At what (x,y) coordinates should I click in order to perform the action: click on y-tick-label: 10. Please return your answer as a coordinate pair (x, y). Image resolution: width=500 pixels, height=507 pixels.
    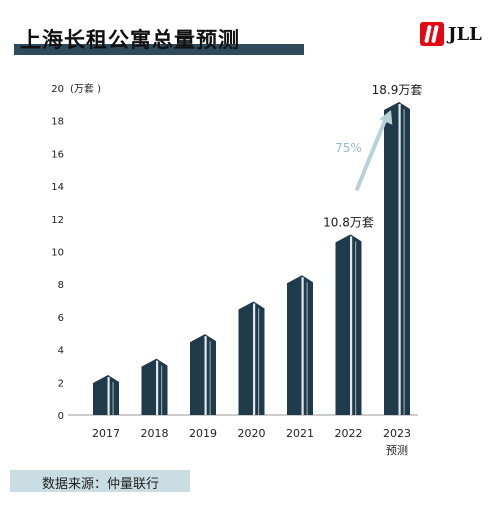
    Looking at the image, I should click on (57, 253).